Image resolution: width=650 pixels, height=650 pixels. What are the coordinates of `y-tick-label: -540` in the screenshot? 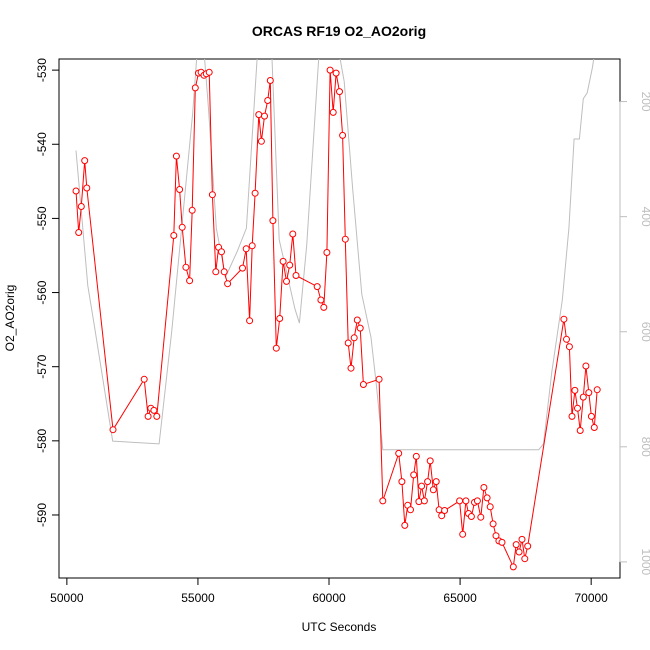 It's located at (42, 144).